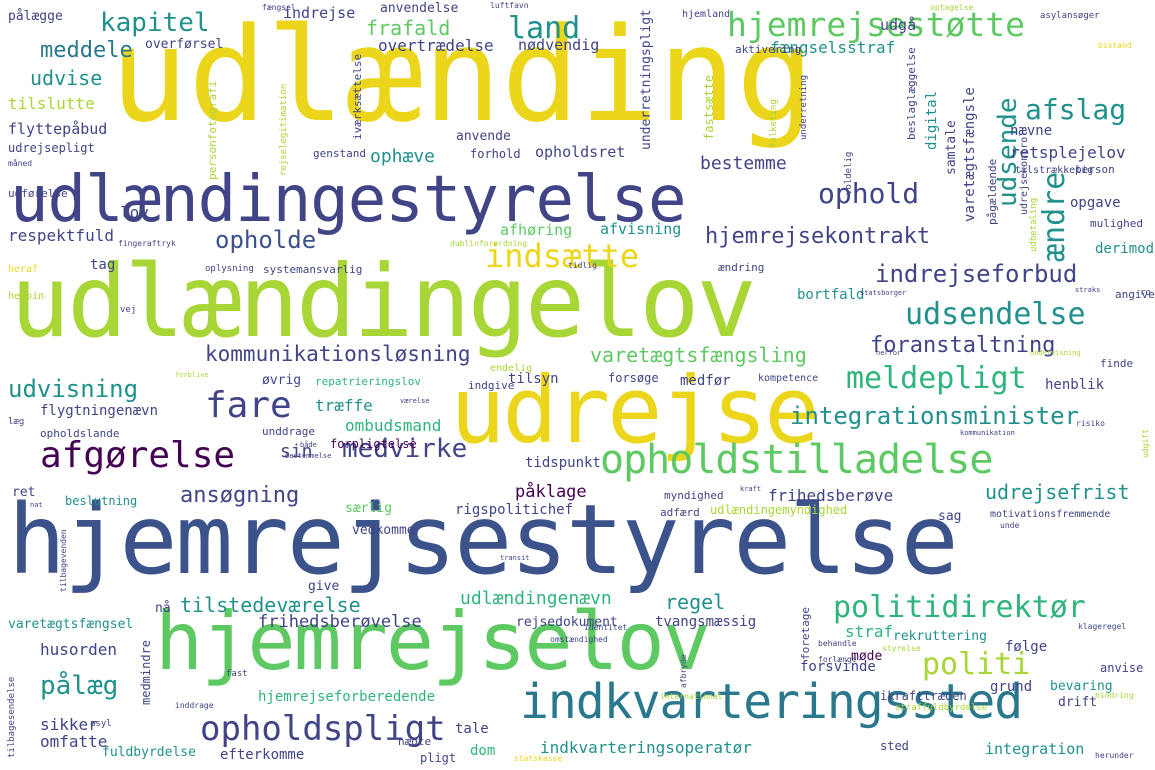 This screenshot has height=770, width=1155. Describe the element at coordinates (138, 455) in the screenshot. I see `word: afgørelse` at that location.